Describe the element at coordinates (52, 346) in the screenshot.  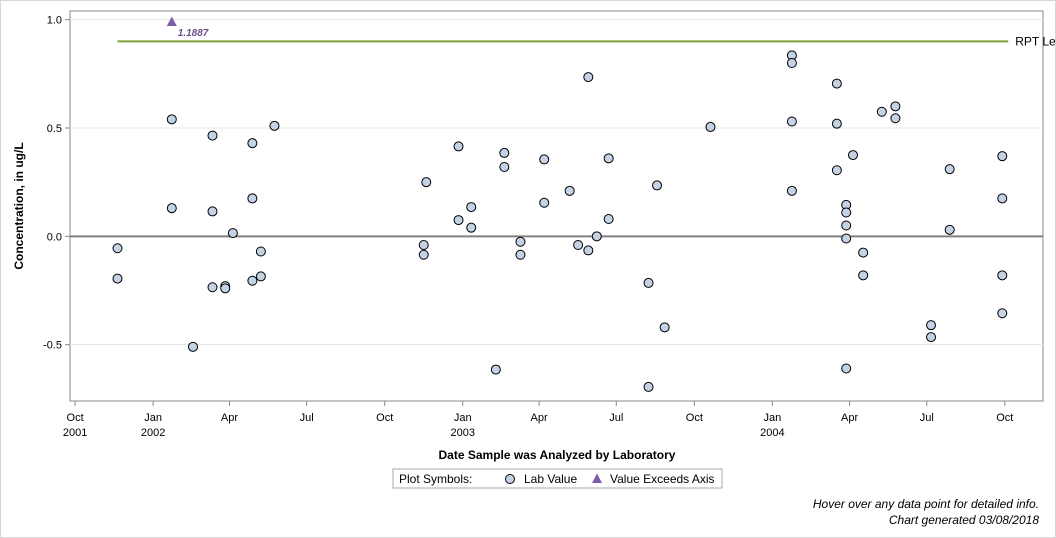
I see `y-tick-label: -0.5` at that location.